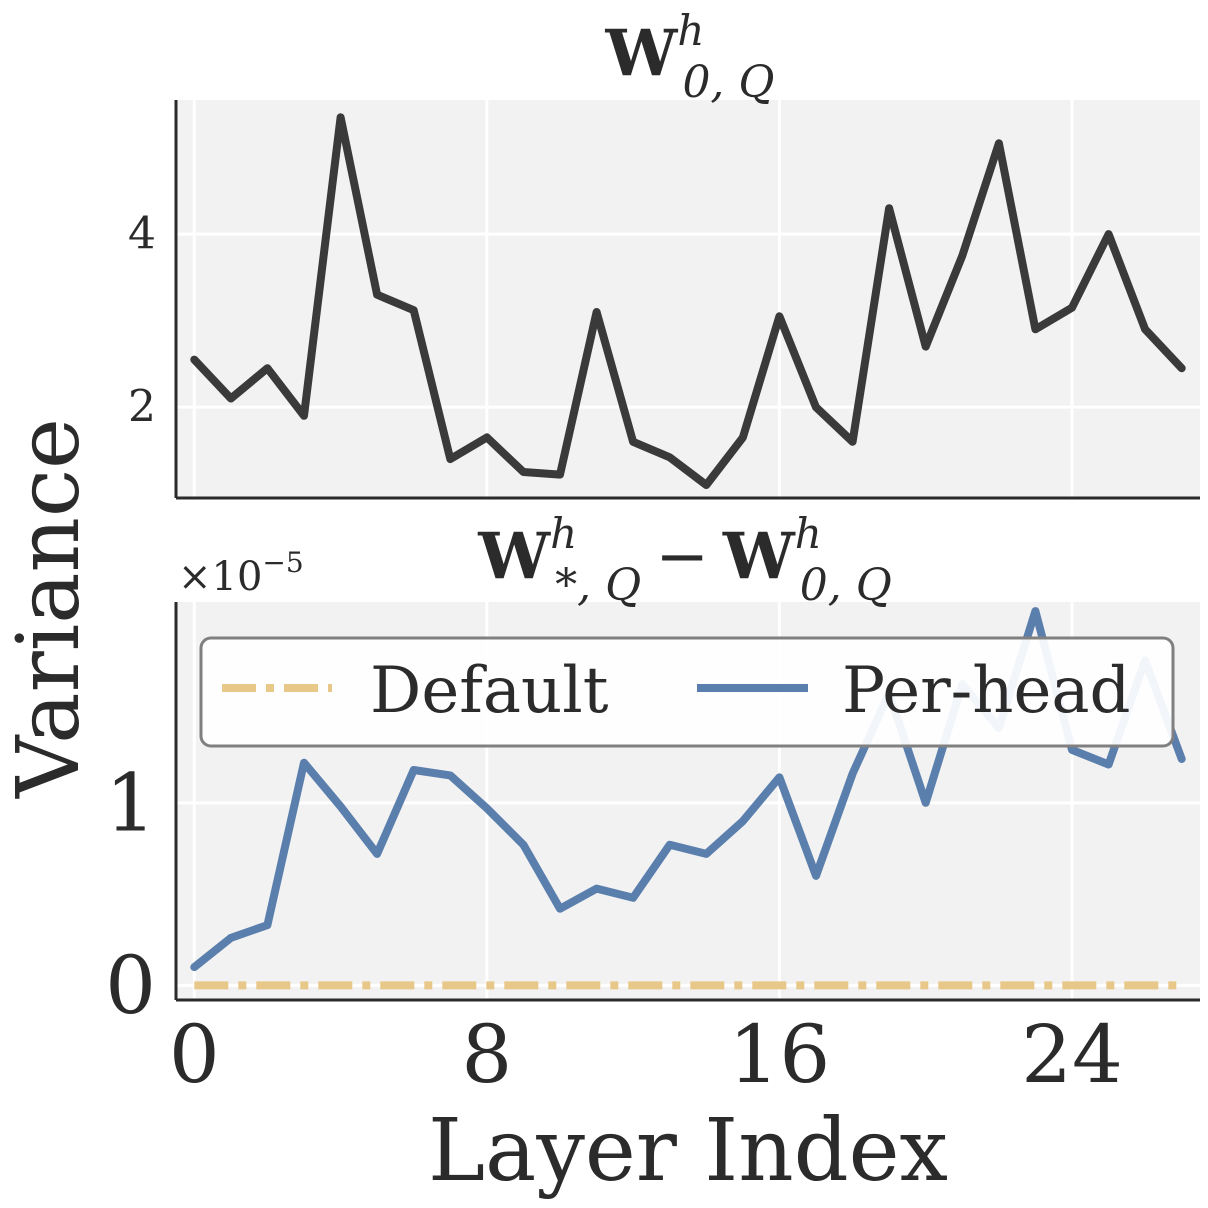  Describe the element at coordinates (986, 691) in the screenshot. I see `legend-per-head-label: Per-head` at that location.